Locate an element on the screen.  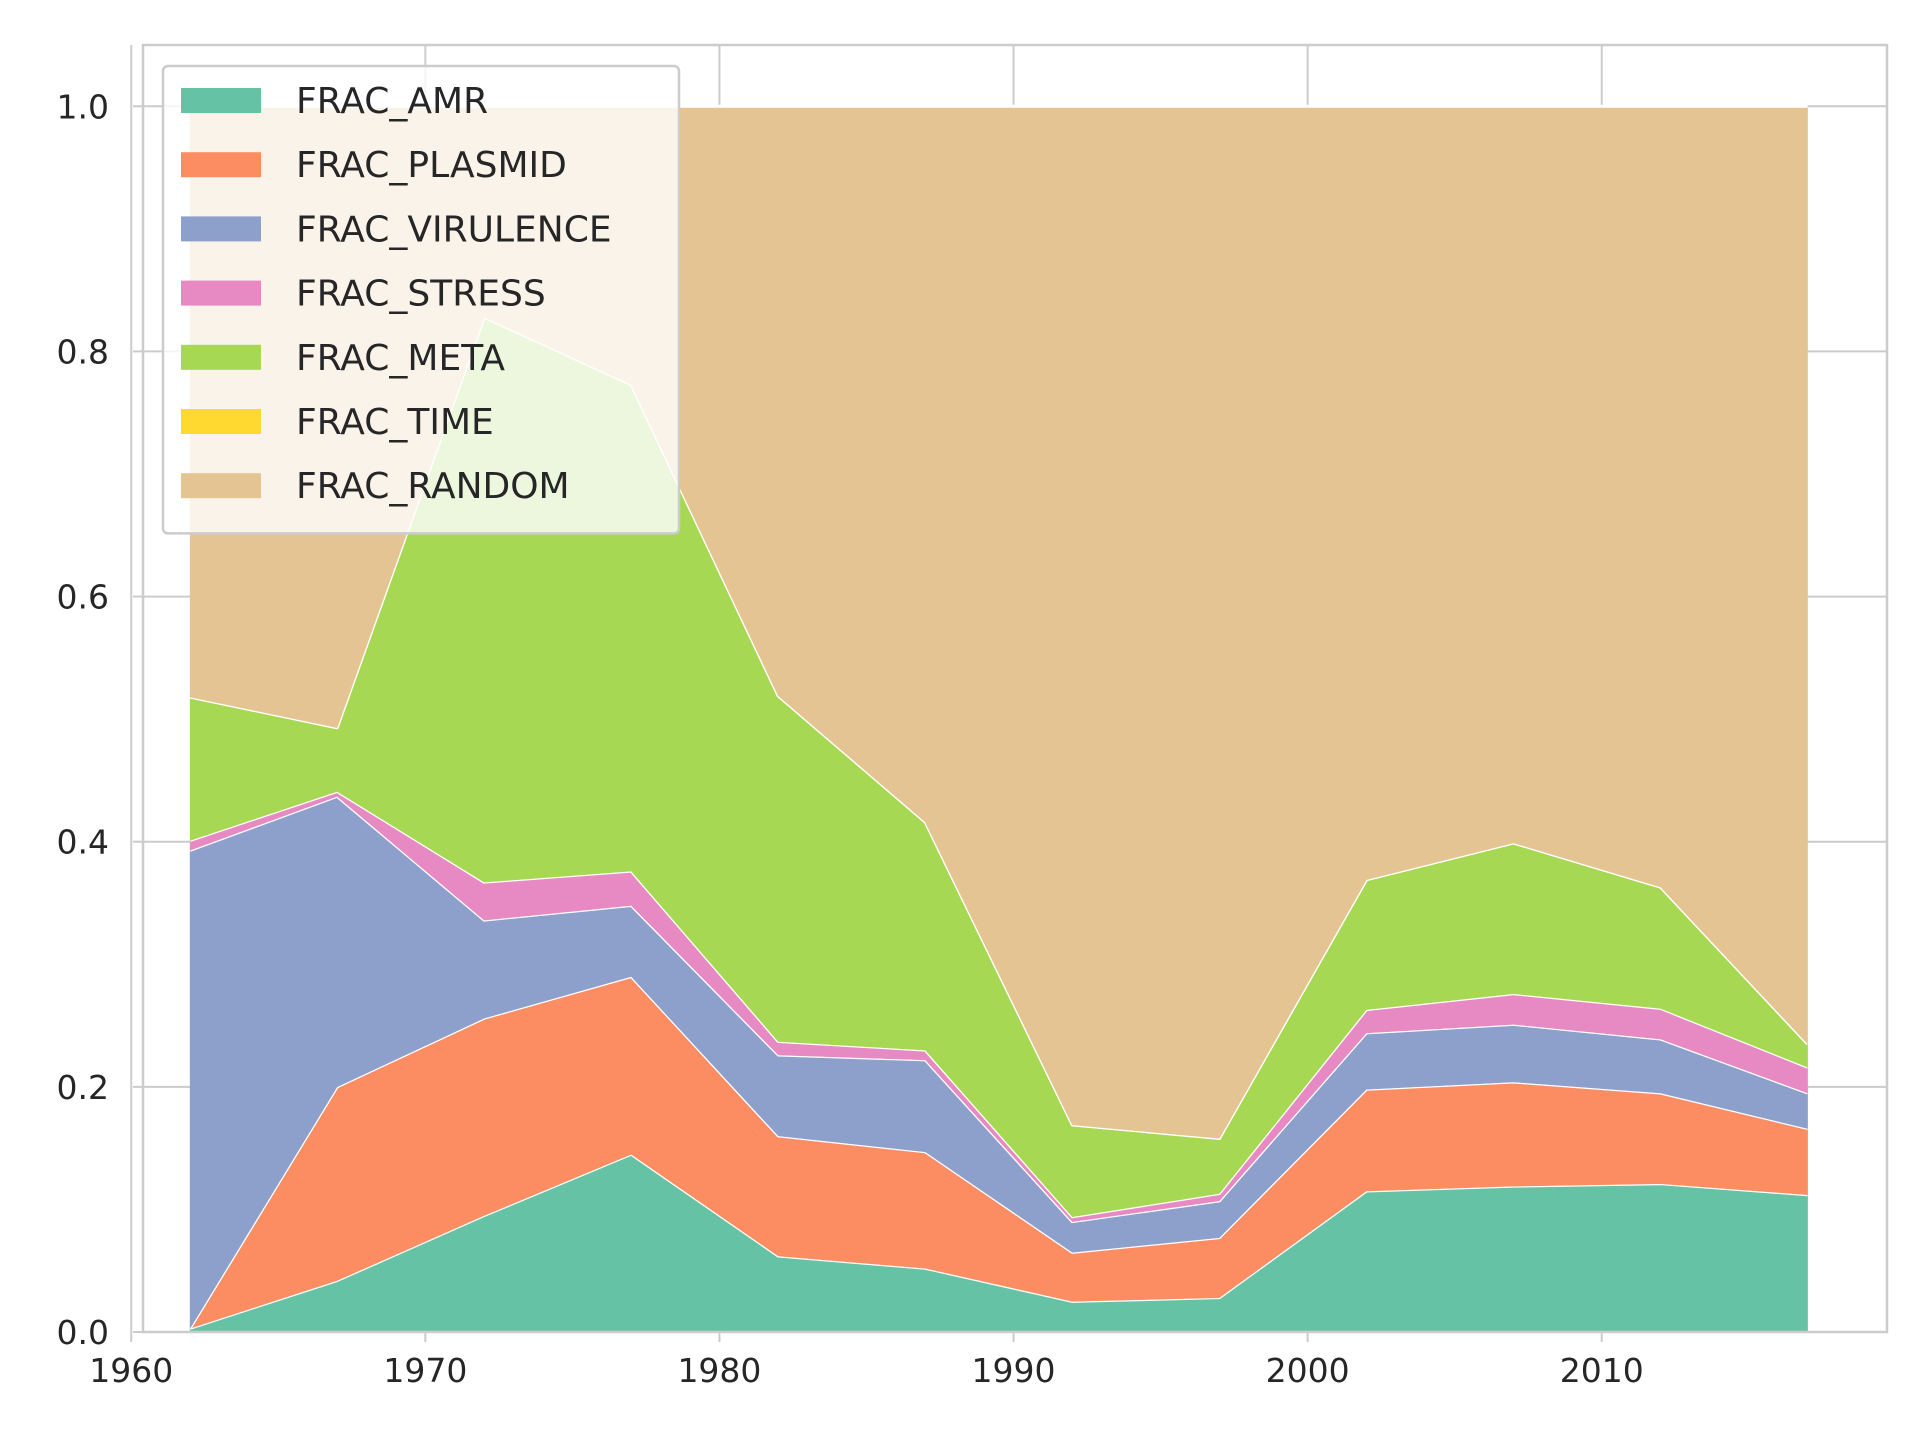
legend-label-frac-stress: FRAC_STRESS is located at coordinates (421, 294).